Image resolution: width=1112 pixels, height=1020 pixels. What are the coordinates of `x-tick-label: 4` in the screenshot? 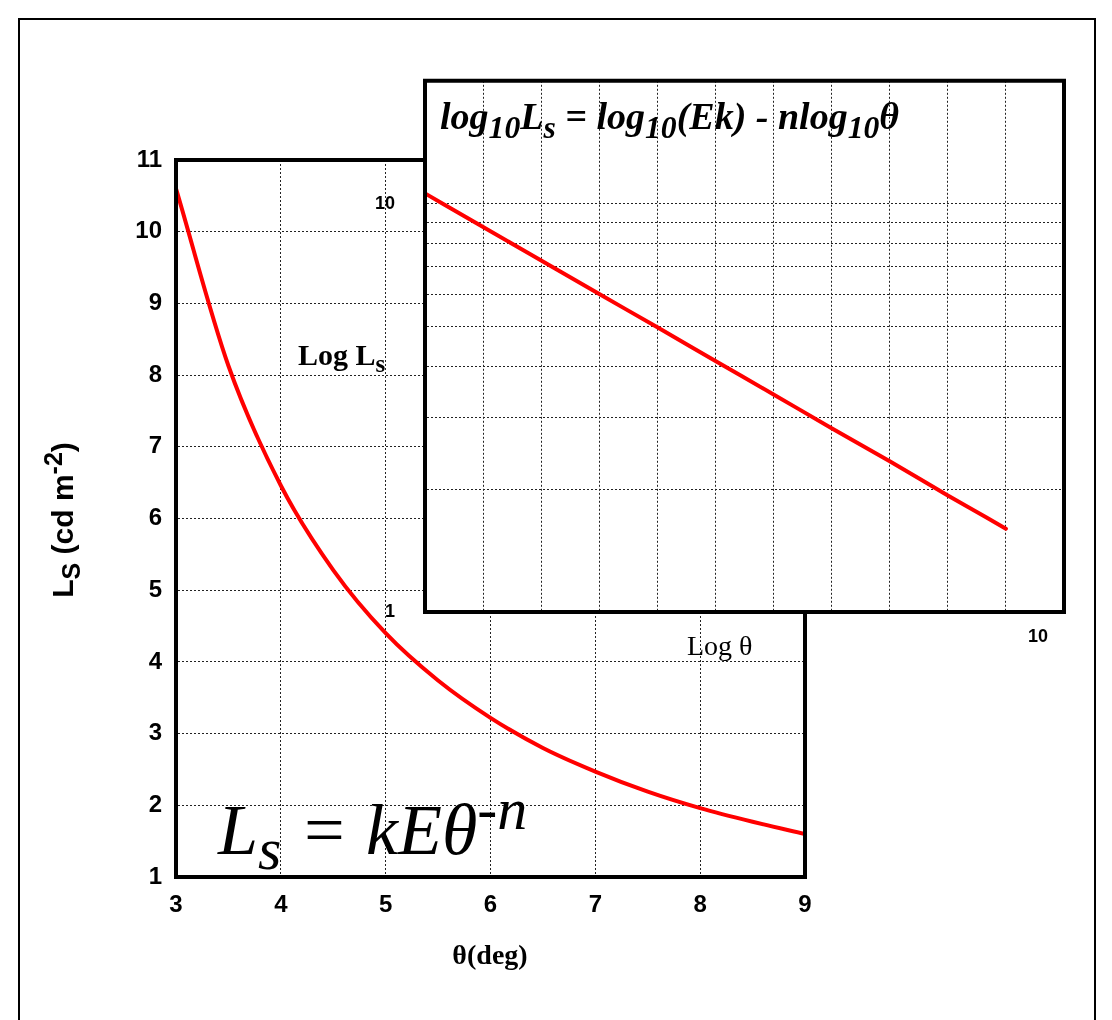 It's located at (281, 904).